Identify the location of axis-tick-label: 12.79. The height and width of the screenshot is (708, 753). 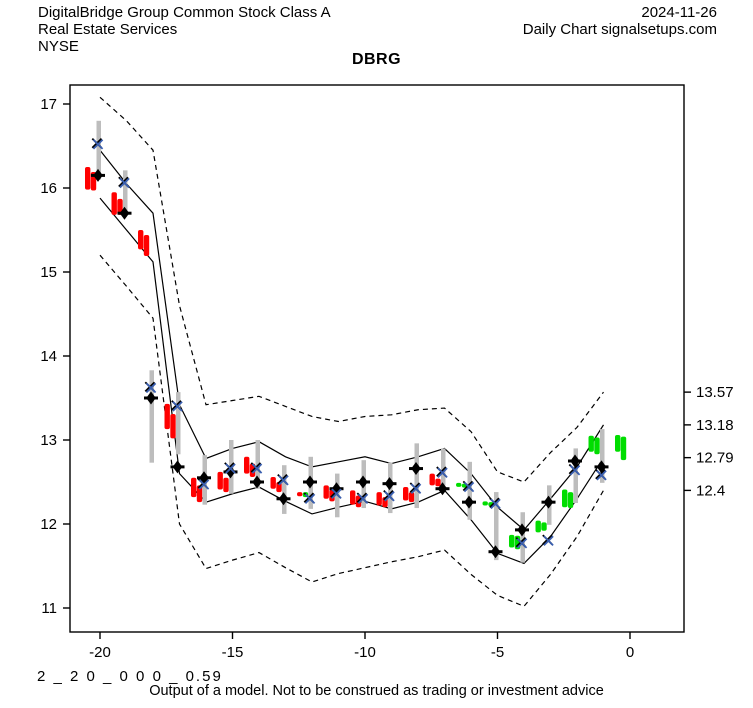
(715, 458).